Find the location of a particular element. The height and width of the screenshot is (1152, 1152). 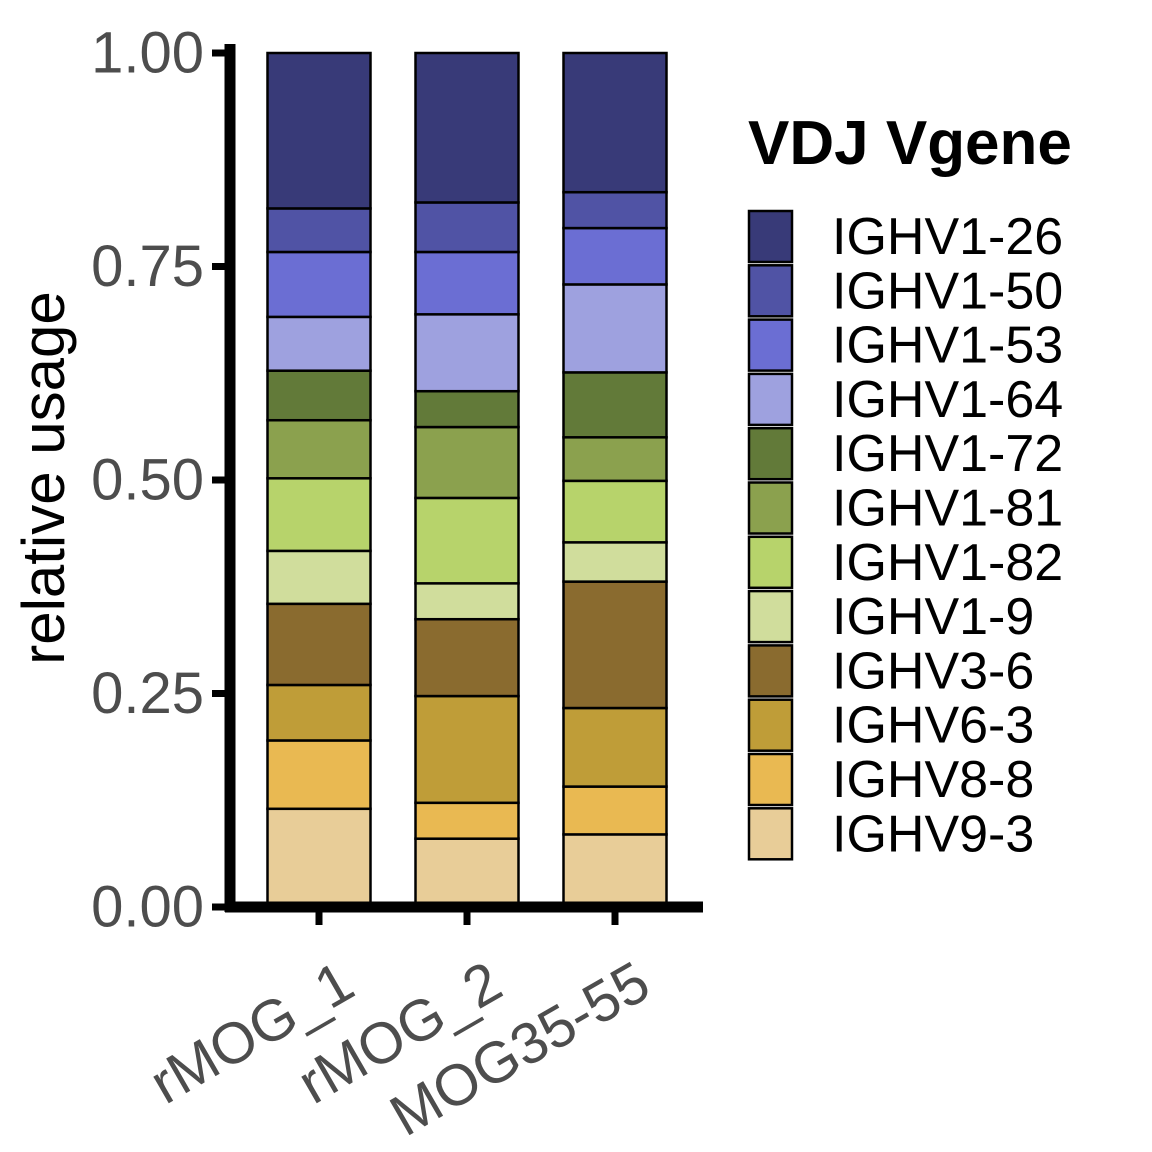

y-ticks-group: 0.00 0.25 0.50 0.75 1.00 is located at coordinates (160, 480).